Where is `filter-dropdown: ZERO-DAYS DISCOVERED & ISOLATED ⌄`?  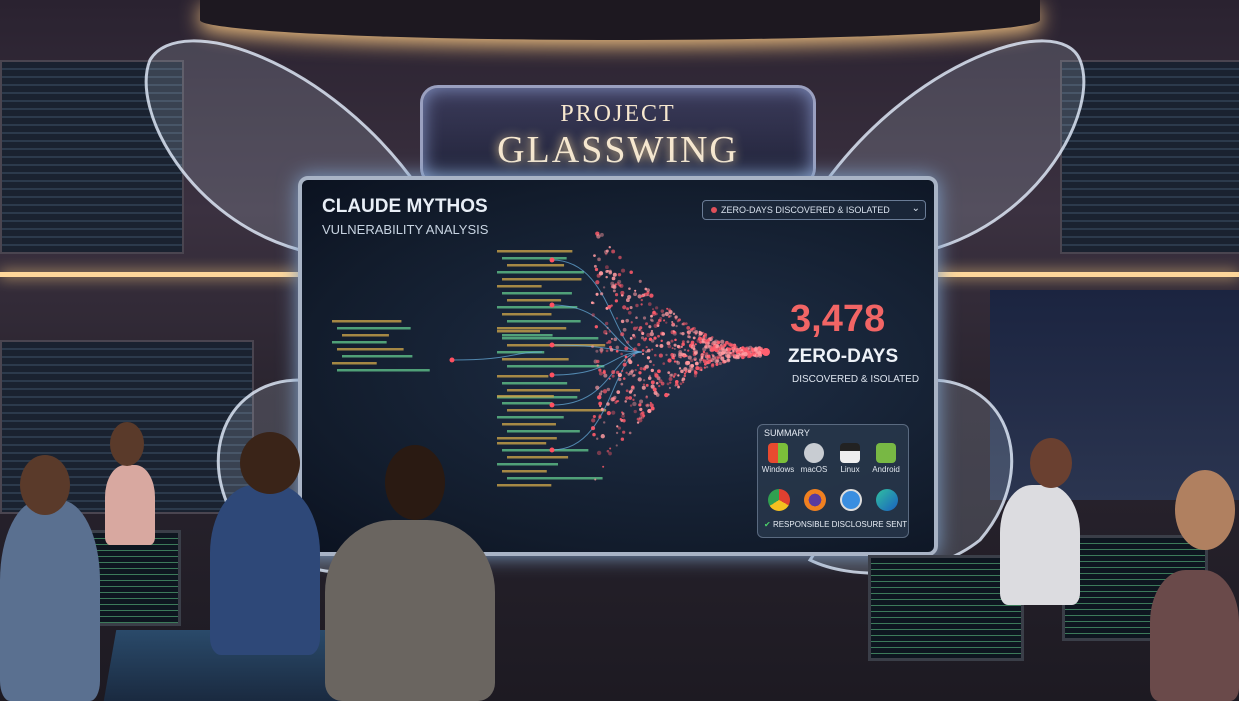
filter-dropdown: ZERO-DAYS DISCOVERED & ISOLATED ⌄ is located at coordinates (814, 210).